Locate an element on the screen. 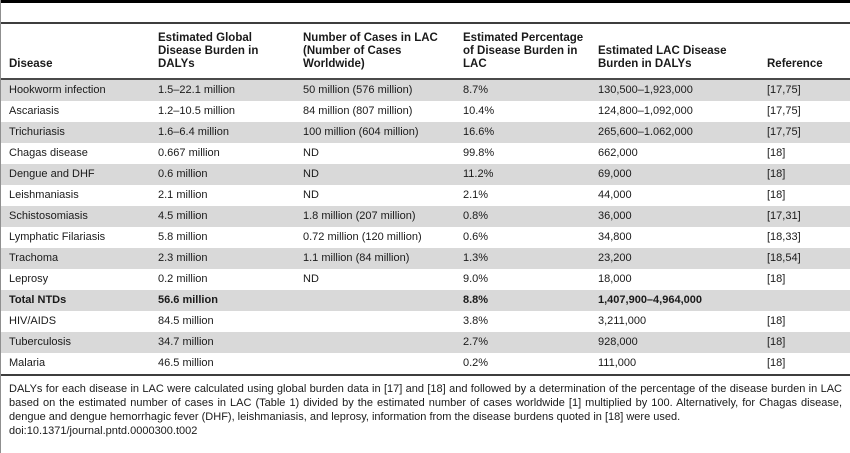 The width and height of the screenshot is (850, 453). table-cell: 0.6 million is located at coordinates (183, 174).